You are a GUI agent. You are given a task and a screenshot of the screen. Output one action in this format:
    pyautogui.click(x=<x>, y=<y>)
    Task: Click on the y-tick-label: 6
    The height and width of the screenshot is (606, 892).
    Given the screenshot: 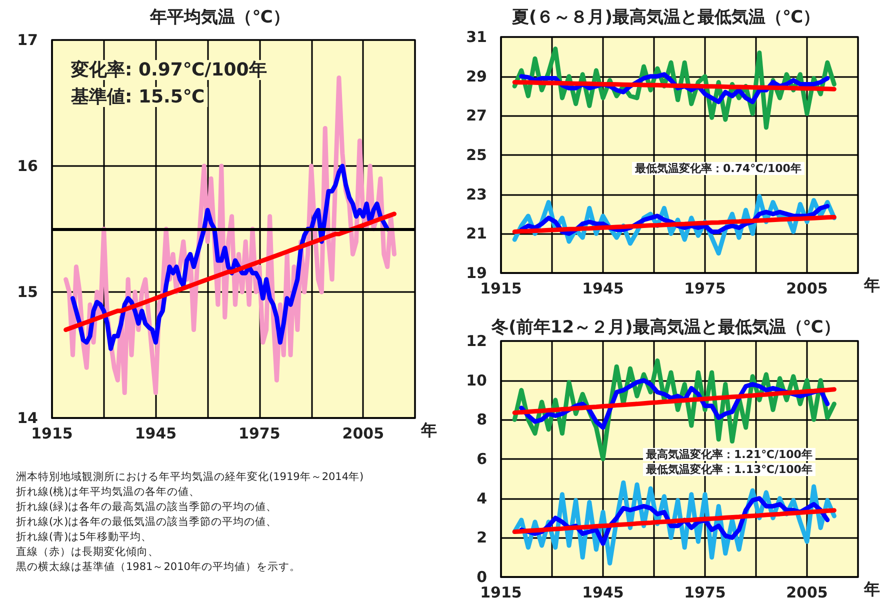 What is the action you would take?
    pyautogui.click(x=481, y=459)
    